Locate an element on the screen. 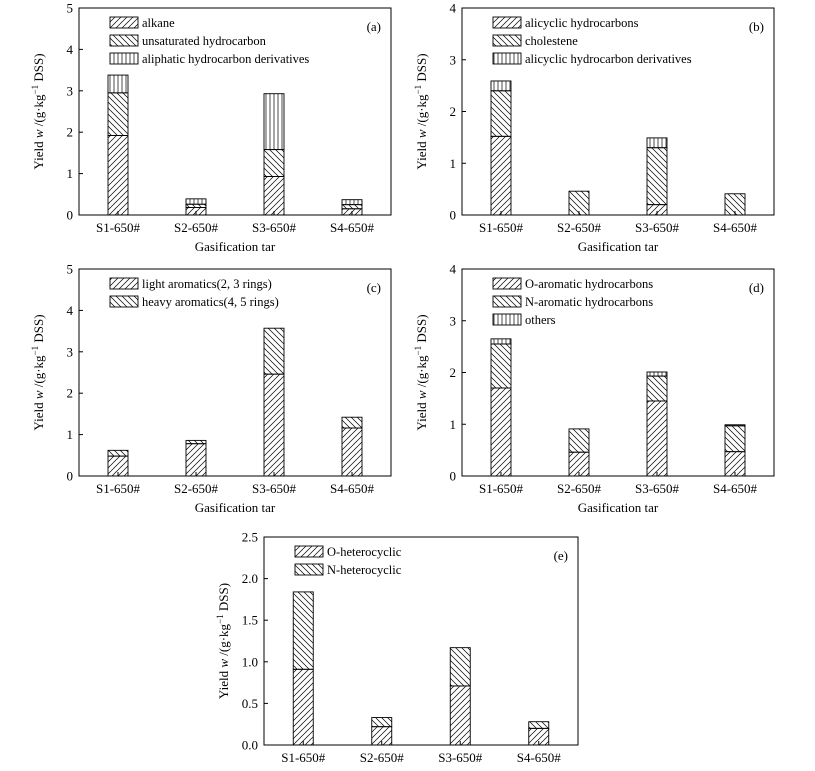  legend-label: heavy aromatics(4, 5 rings) is located at coordinates (210, 302).